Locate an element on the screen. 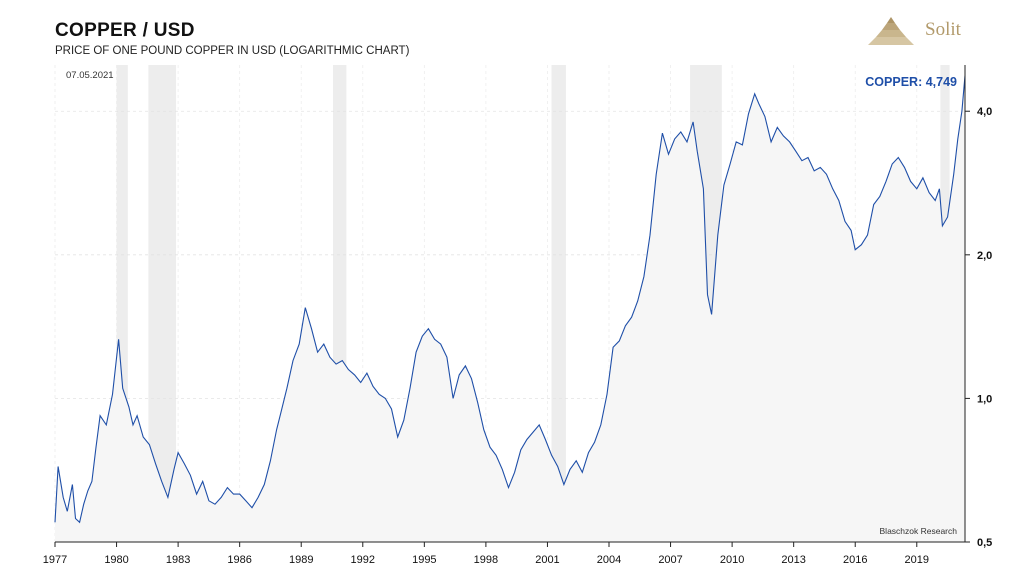 The image size is (1024, 576). y-tick-label: 1,0 is located at coordinates (984, 399).